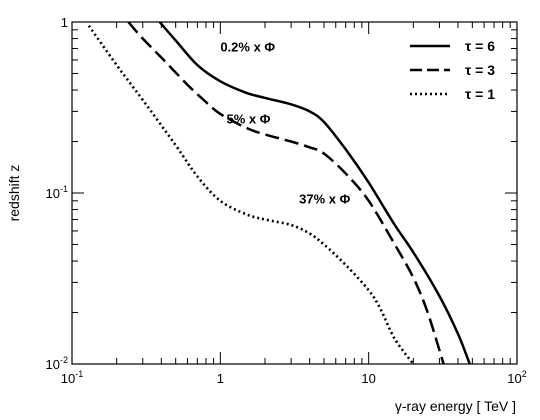 This screenshot has width=540, height=420. What do you see at coordinates (220, 378) in the screenshot?
I see `x-tick-label: 1` at bounding box center [220, 378].